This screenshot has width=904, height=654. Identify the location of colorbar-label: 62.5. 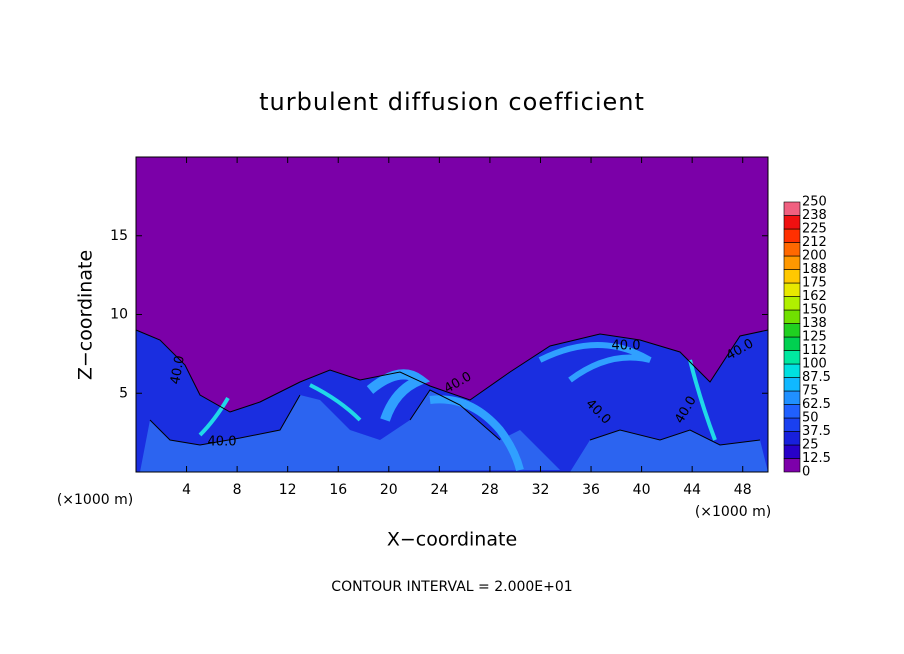
(816, 404).